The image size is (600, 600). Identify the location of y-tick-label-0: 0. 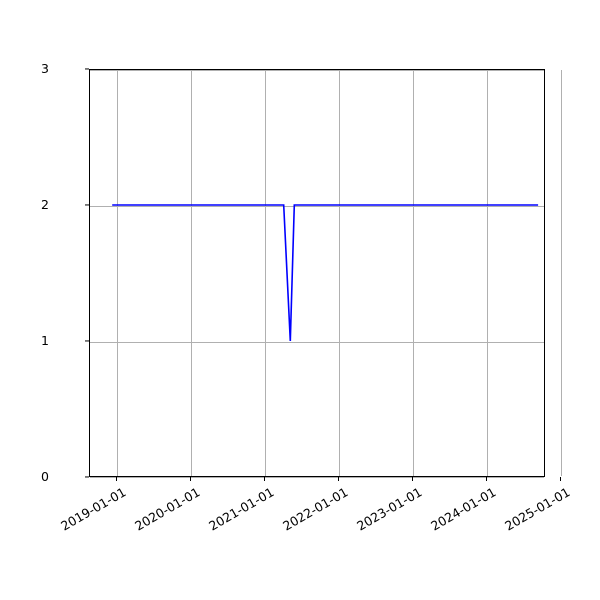
(45, 476).